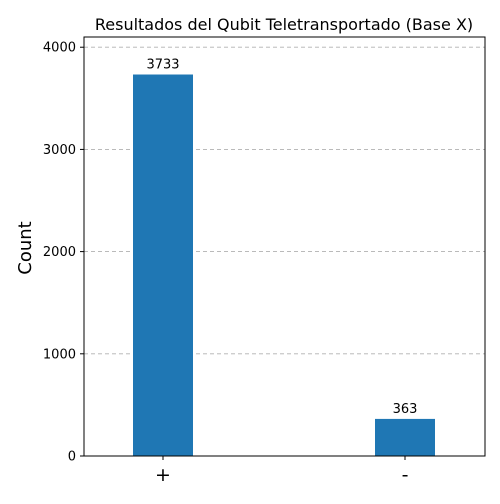  Describe the element at coordinates (163, 265) in the screenshot. I see `bar-plus` at that location.